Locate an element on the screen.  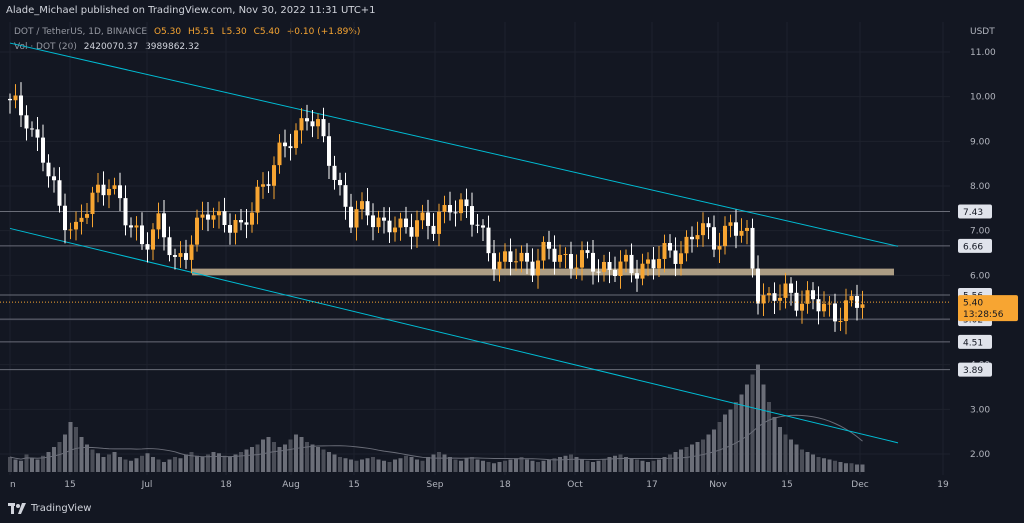
tradingview-logo: TradingView is located at coordinates (49, 508).